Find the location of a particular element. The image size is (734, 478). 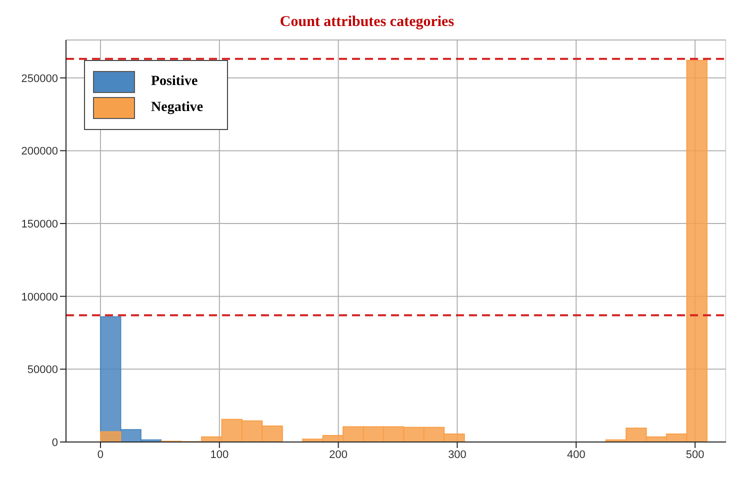

chart-title: Count attributes categories is located at coordinates (367, 22).